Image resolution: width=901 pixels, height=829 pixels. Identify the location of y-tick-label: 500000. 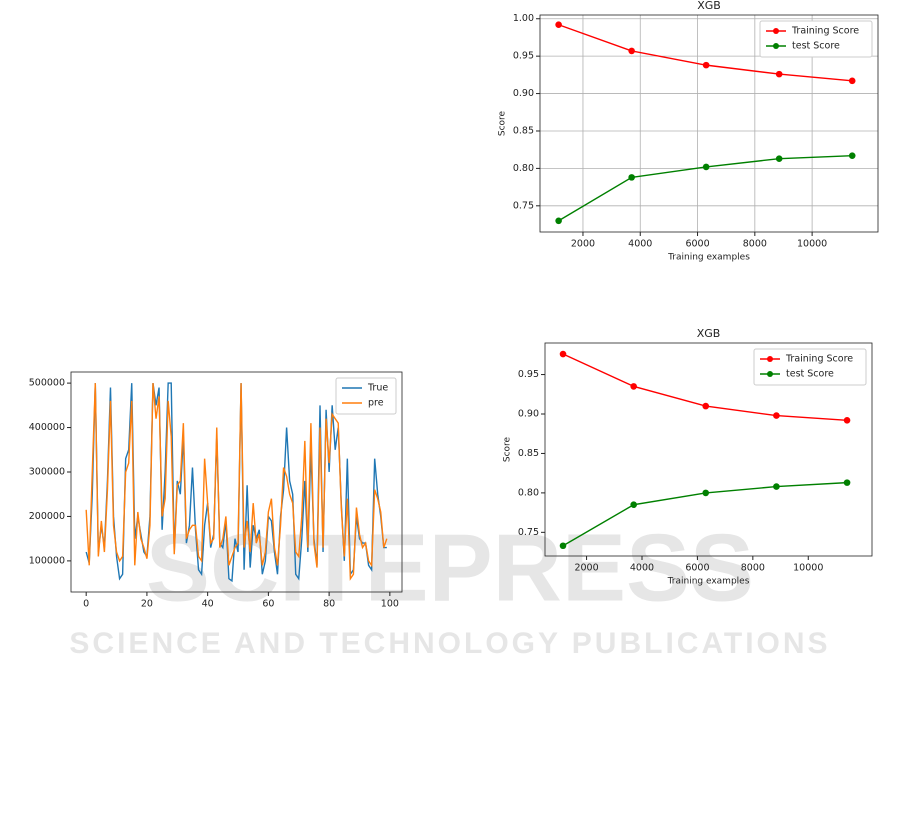
(47, 383).